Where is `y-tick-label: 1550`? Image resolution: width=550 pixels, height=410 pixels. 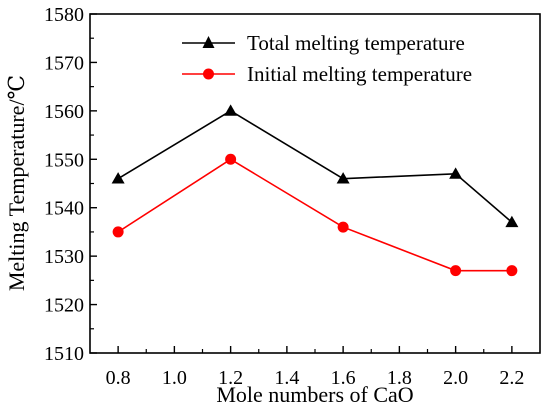 y-tick-label: 1550 is located at coordinates (64, 160).